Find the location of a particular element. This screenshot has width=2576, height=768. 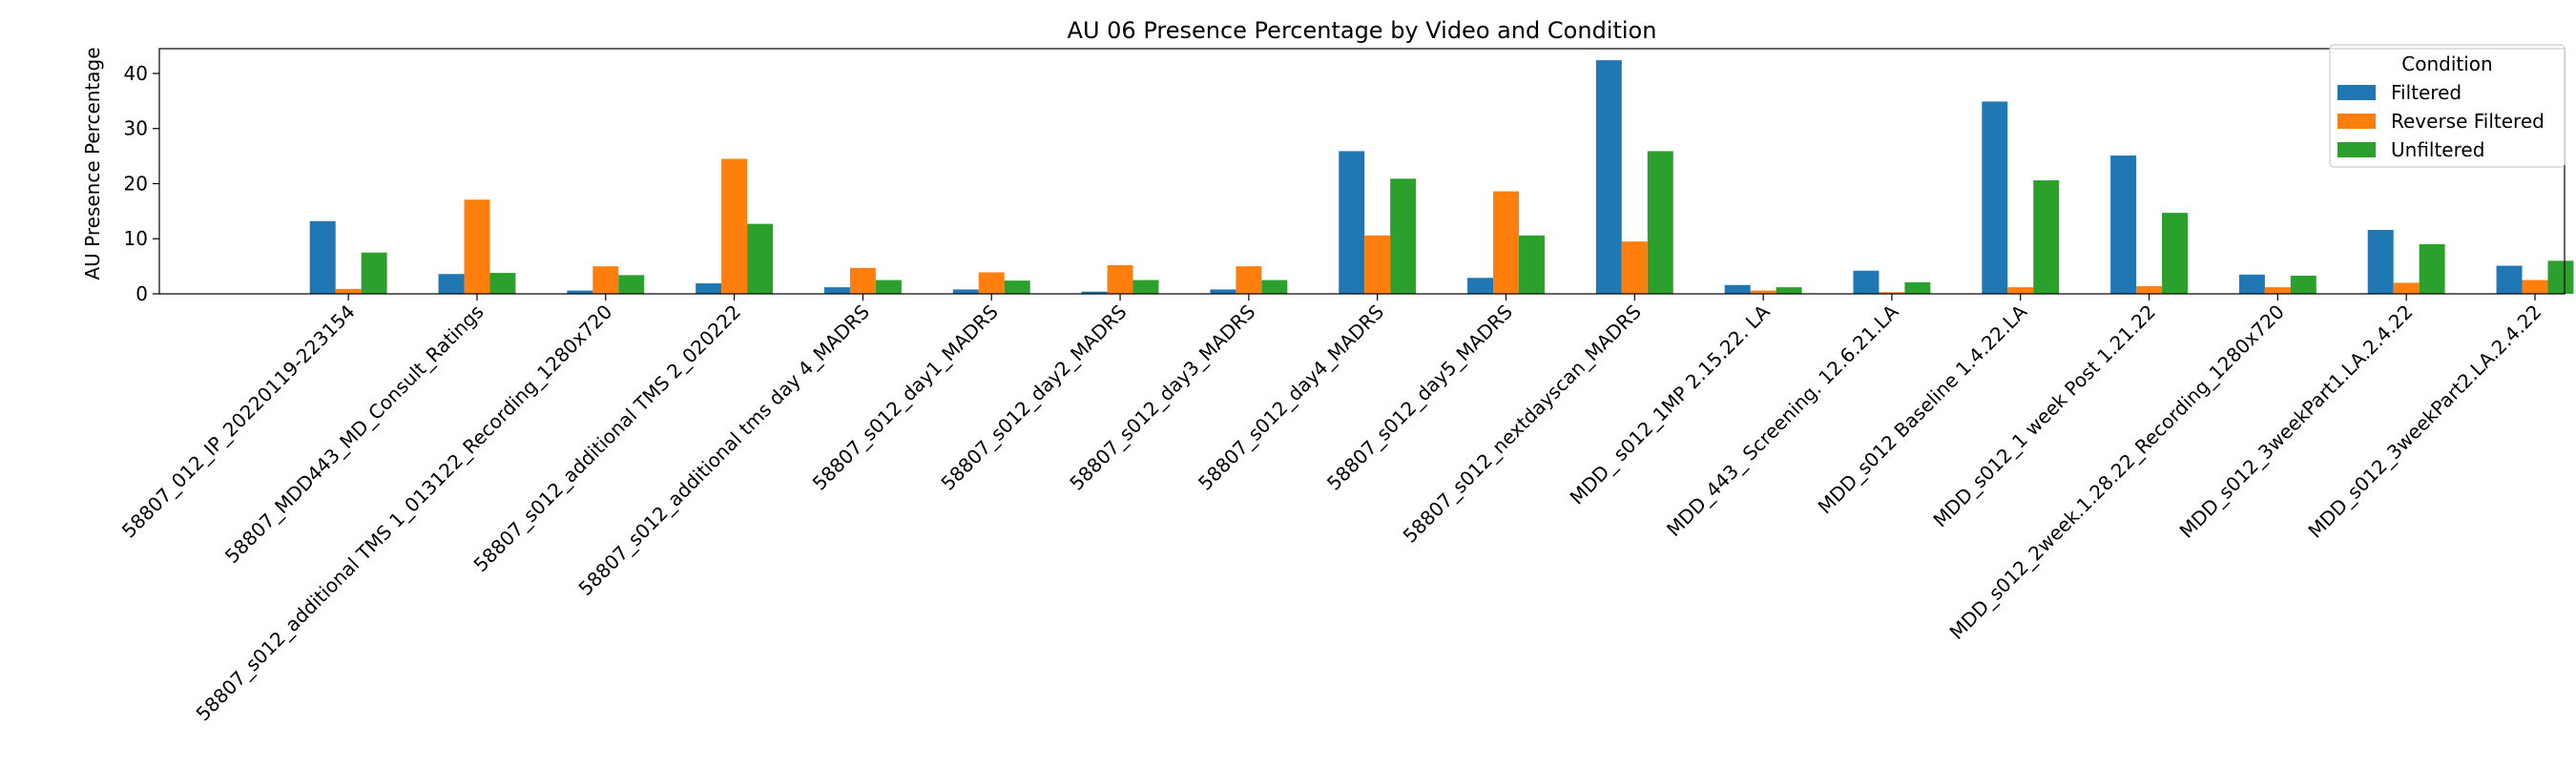

x-tick-label: 58807_s012_additional tms day 4_MADRS is located at coordinates (723, 451).